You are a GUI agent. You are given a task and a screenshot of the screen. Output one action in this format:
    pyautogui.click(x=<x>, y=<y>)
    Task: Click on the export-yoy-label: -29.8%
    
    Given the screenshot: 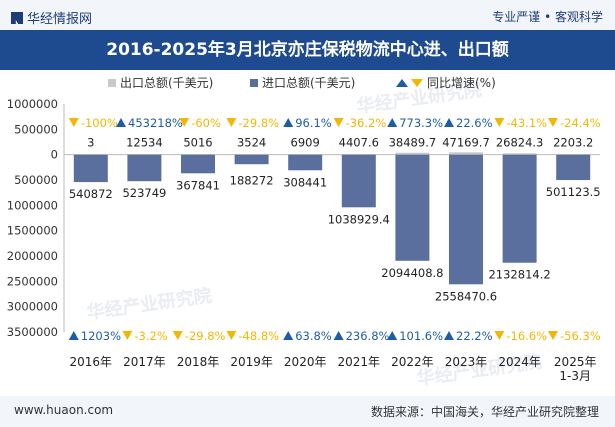 What is the action you would take?
    pyautogui.click(x=258, y=123)
    